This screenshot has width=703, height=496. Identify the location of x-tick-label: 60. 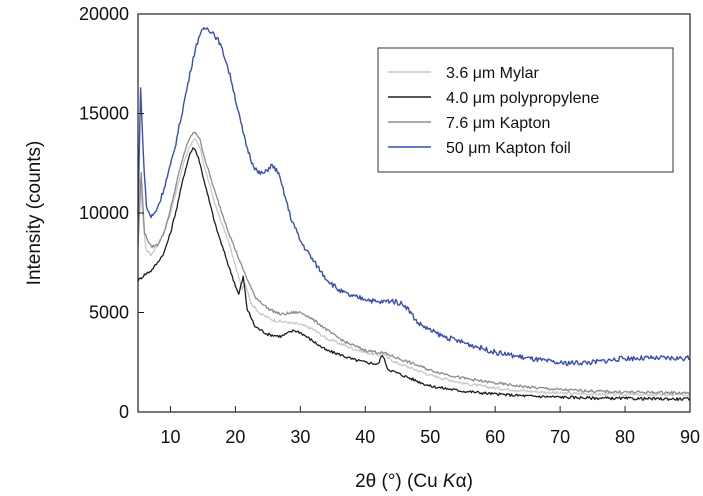
(495, 437).